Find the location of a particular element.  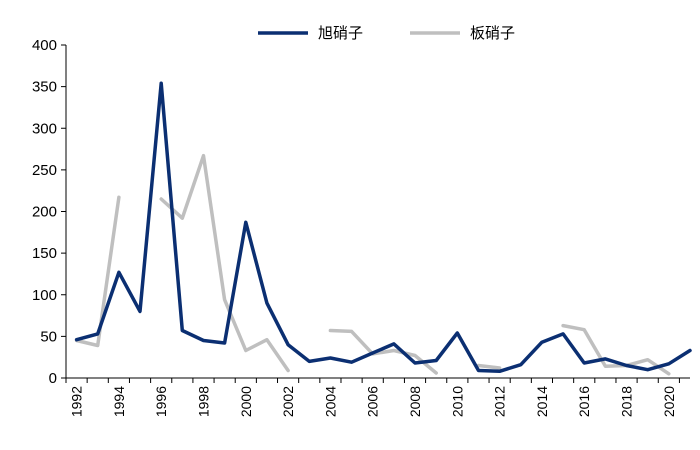

x-tick-label: 2000 is located at coordinates (246, 401).